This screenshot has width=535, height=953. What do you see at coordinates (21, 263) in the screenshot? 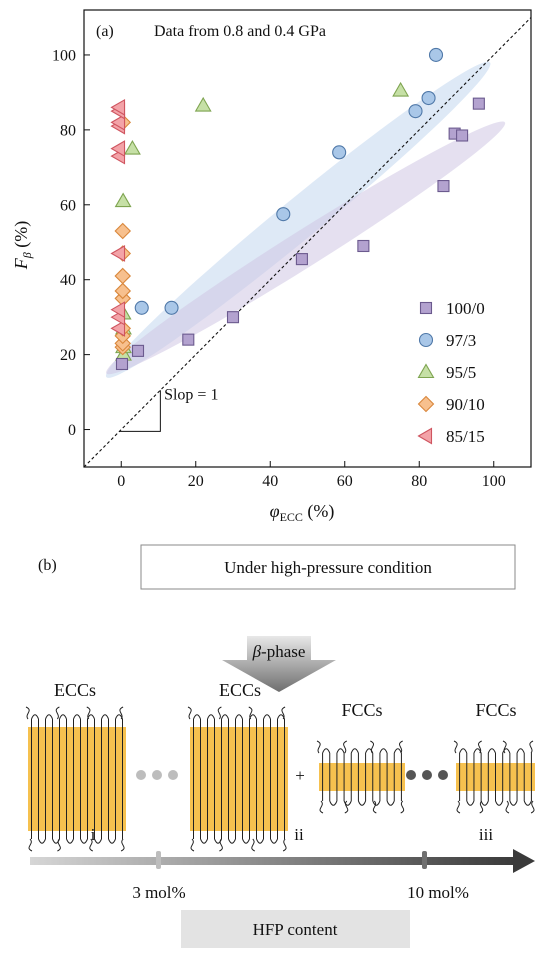
I see `y-axis-label-main: F` at bounding box center [21, 263].